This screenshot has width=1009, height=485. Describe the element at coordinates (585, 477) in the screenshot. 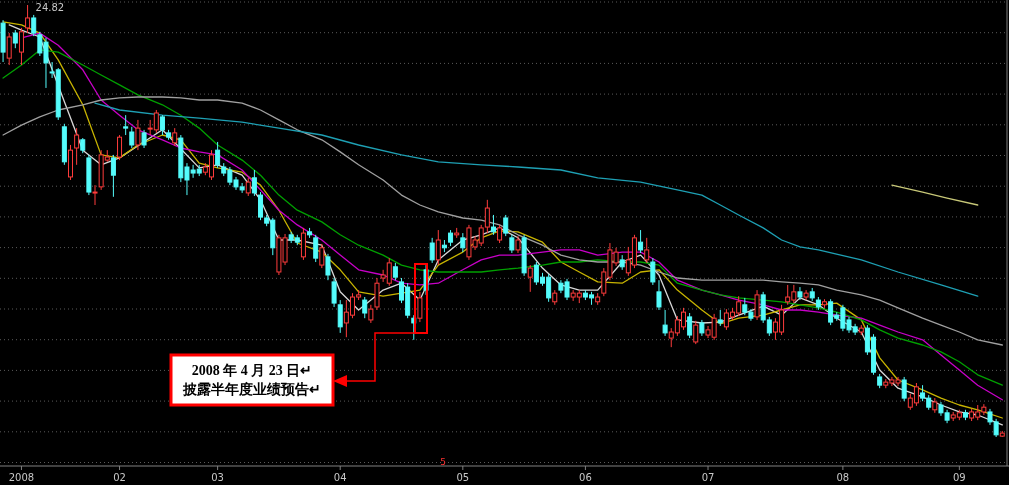

I see `x-tick-label: 06` at that location.